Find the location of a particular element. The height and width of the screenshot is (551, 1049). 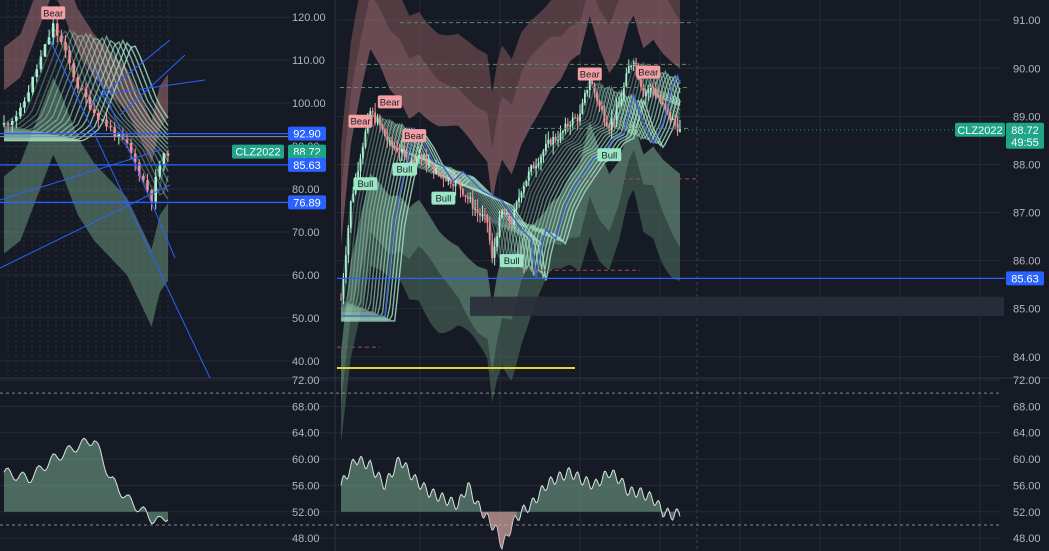

right-price-tick-label: 85.00 is located at coordinates (1027, 310).